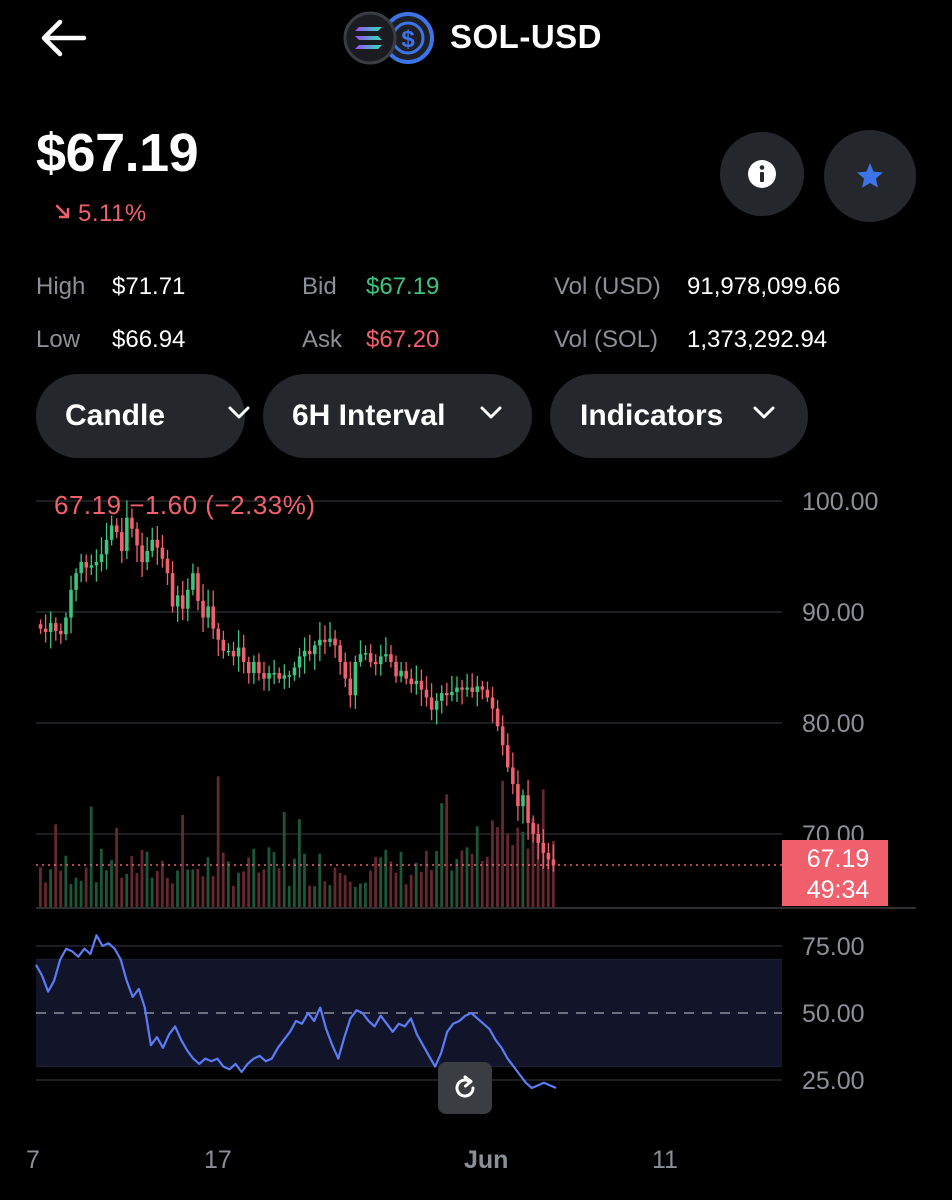  What do you see at coordinates (476, 40) in the screenshot?
I see `header: $ SOL-USD` at bounding box center [476, 40].